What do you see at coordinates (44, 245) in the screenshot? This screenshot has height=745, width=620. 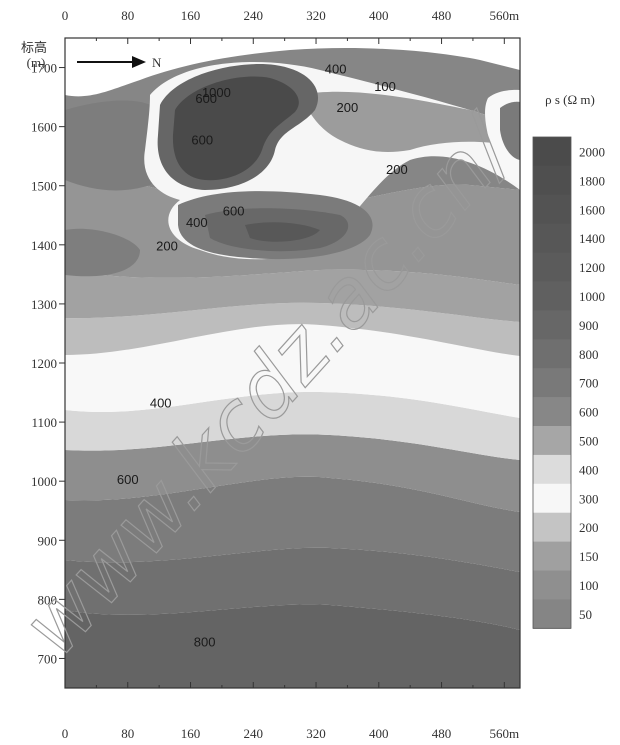 I see `y-tick-label: 1400` at bounding box center [44, 245].